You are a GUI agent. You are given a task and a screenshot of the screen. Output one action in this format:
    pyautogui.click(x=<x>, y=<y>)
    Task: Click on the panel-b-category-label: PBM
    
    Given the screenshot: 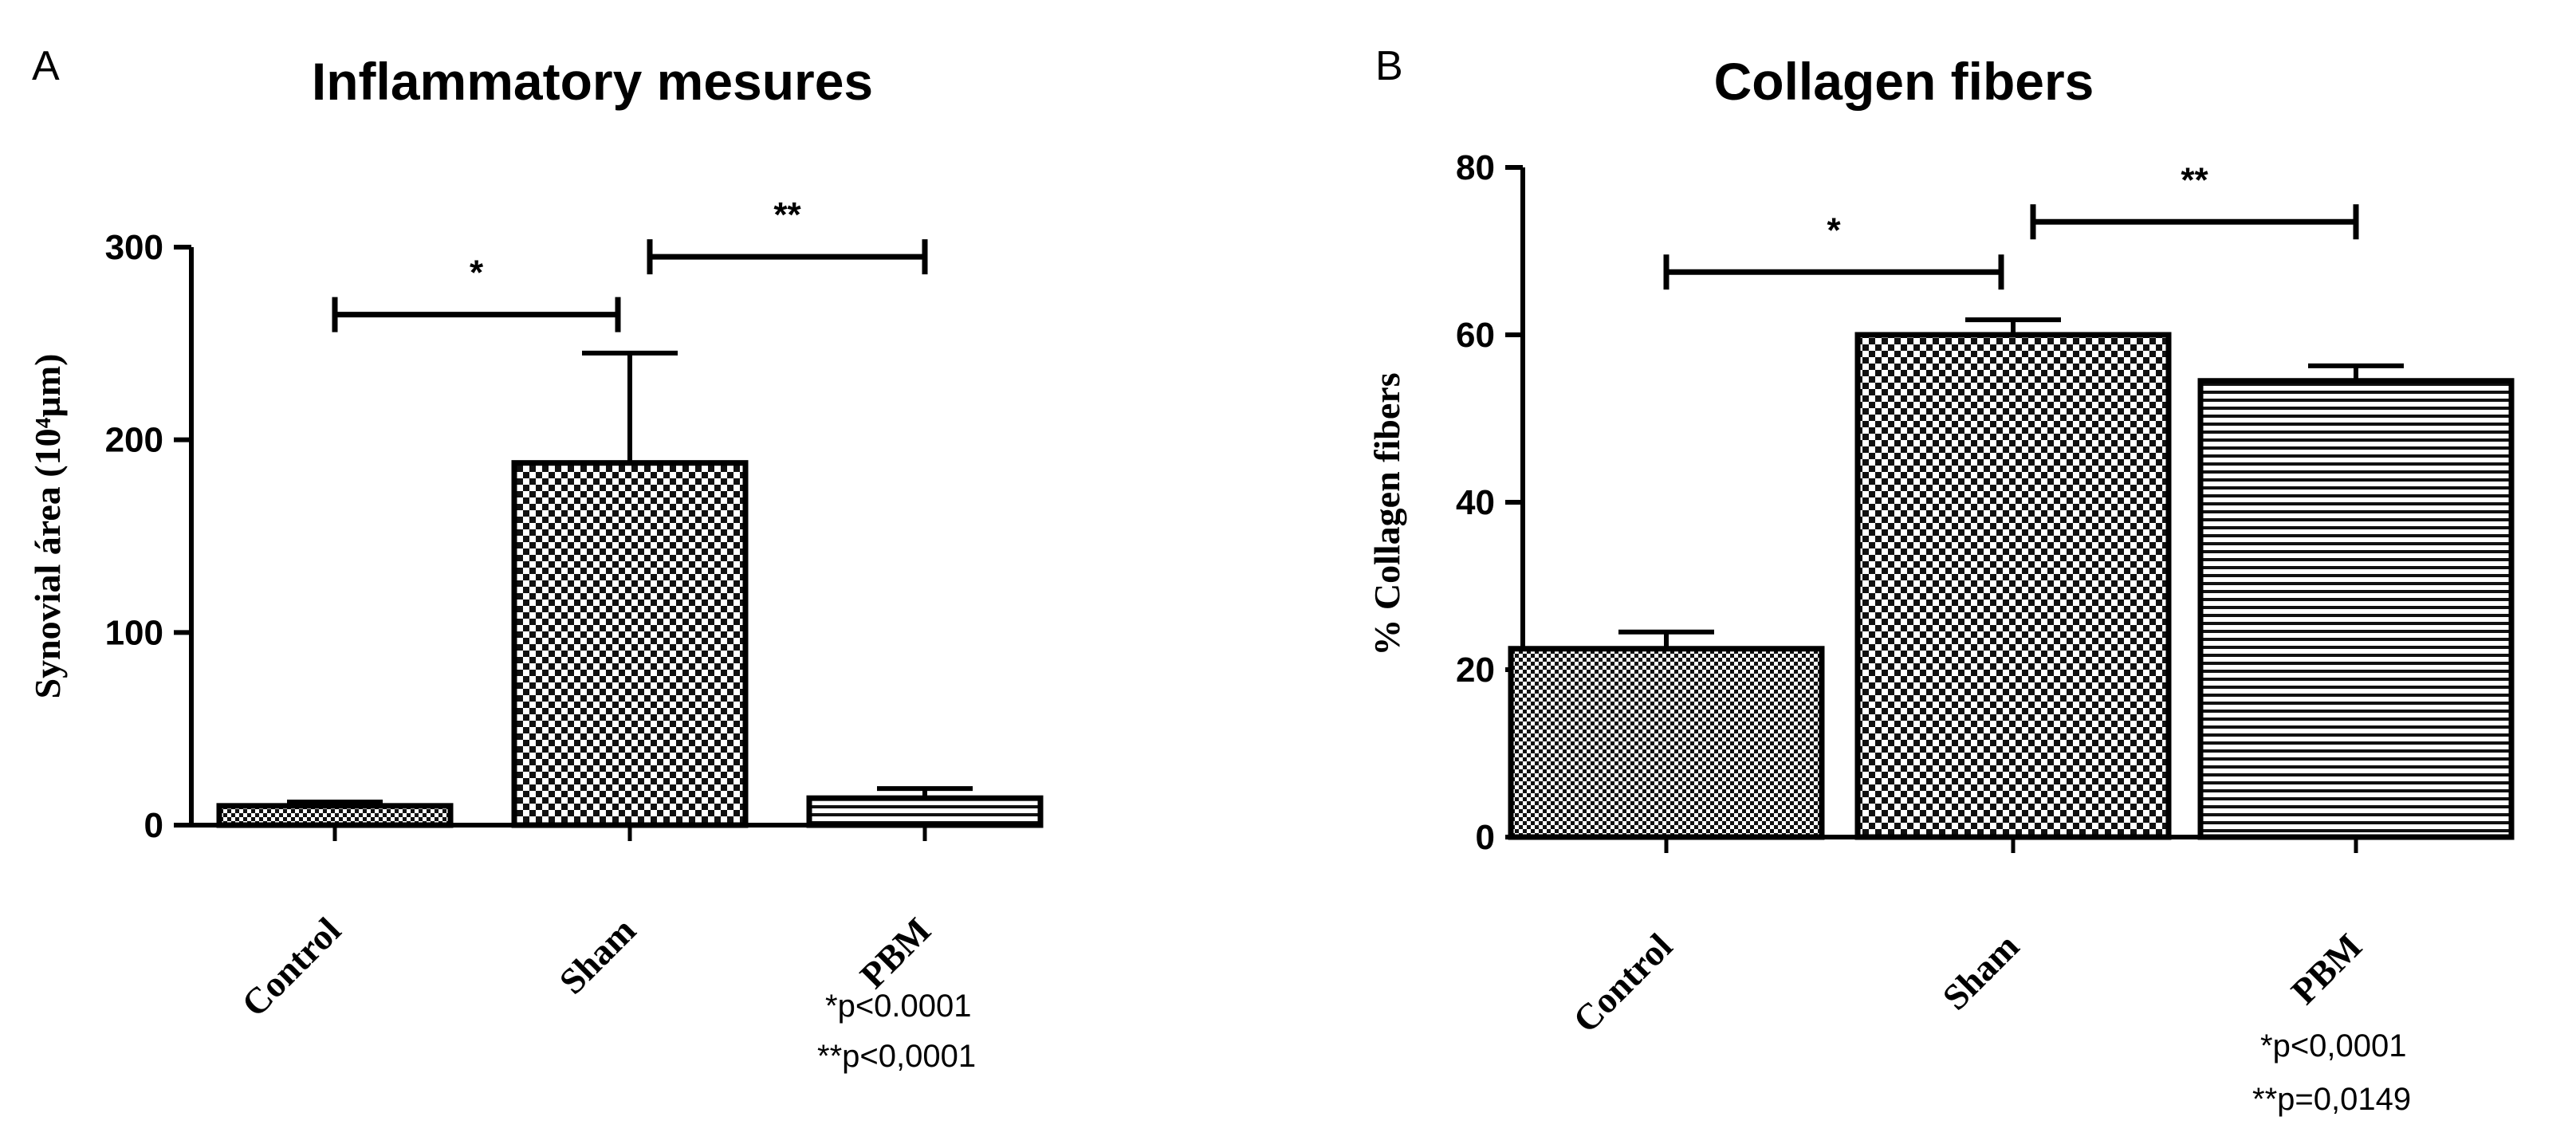 What is the action you would take?
    pyautogui.click(x=2326, y=969)
    